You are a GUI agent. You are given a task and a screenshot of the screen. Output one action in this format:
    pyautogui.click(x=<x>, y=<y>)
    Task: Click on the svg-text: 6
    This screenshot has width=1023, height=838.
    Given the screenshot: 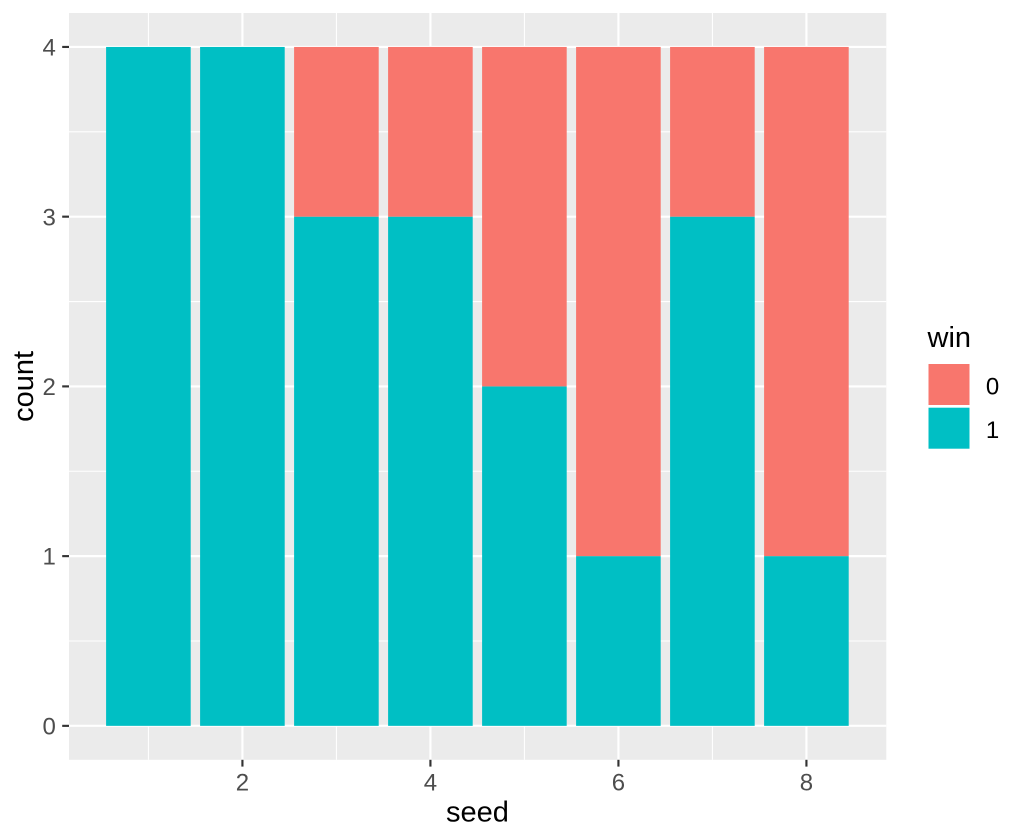 What is the action you would take?
    pyautogui.click(x=618, y=783)
    